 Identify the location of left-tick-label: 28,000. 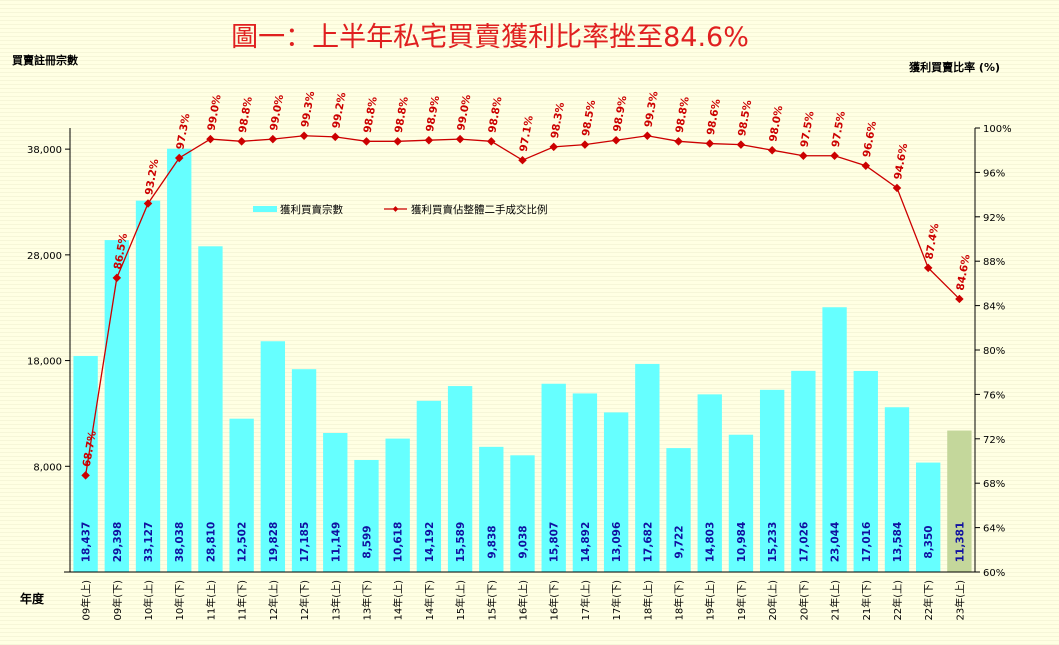
(44, 256).